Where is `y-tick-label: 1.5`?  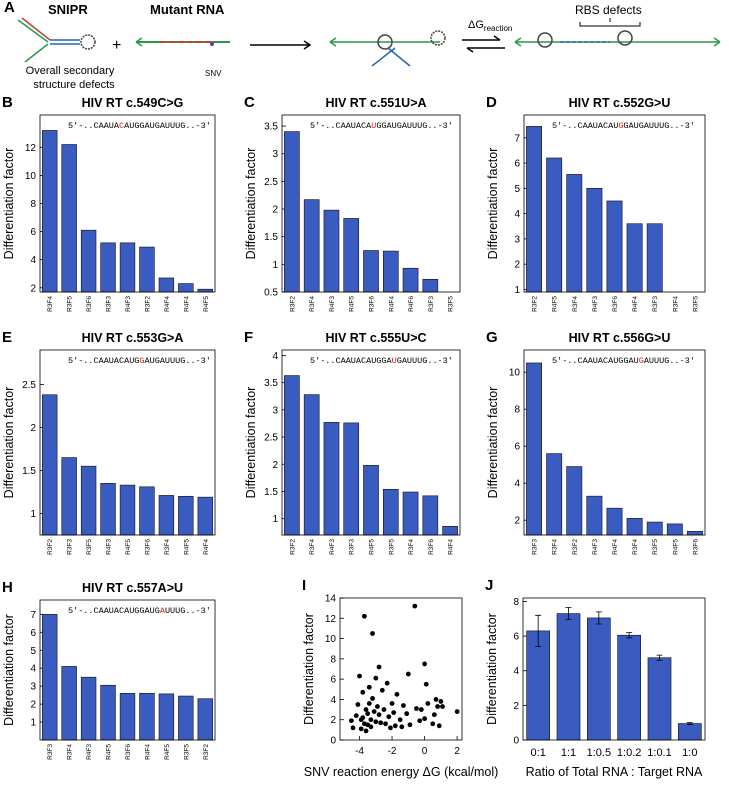
y-tick-label: 1.5 is located at coordinates (29, 471).